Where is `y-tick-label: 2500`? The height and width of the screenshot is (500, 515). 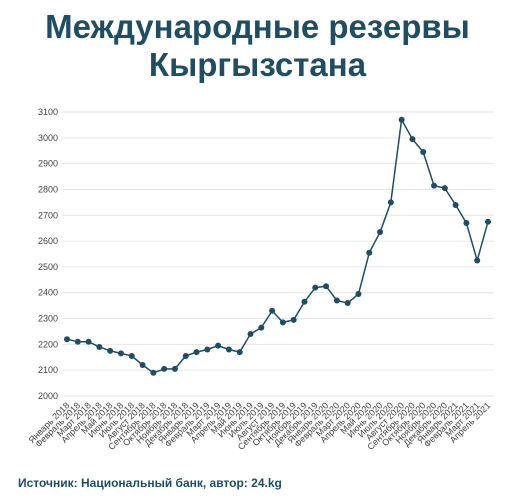
y-tick-label: 2500 is located at coordinates (48, 267).